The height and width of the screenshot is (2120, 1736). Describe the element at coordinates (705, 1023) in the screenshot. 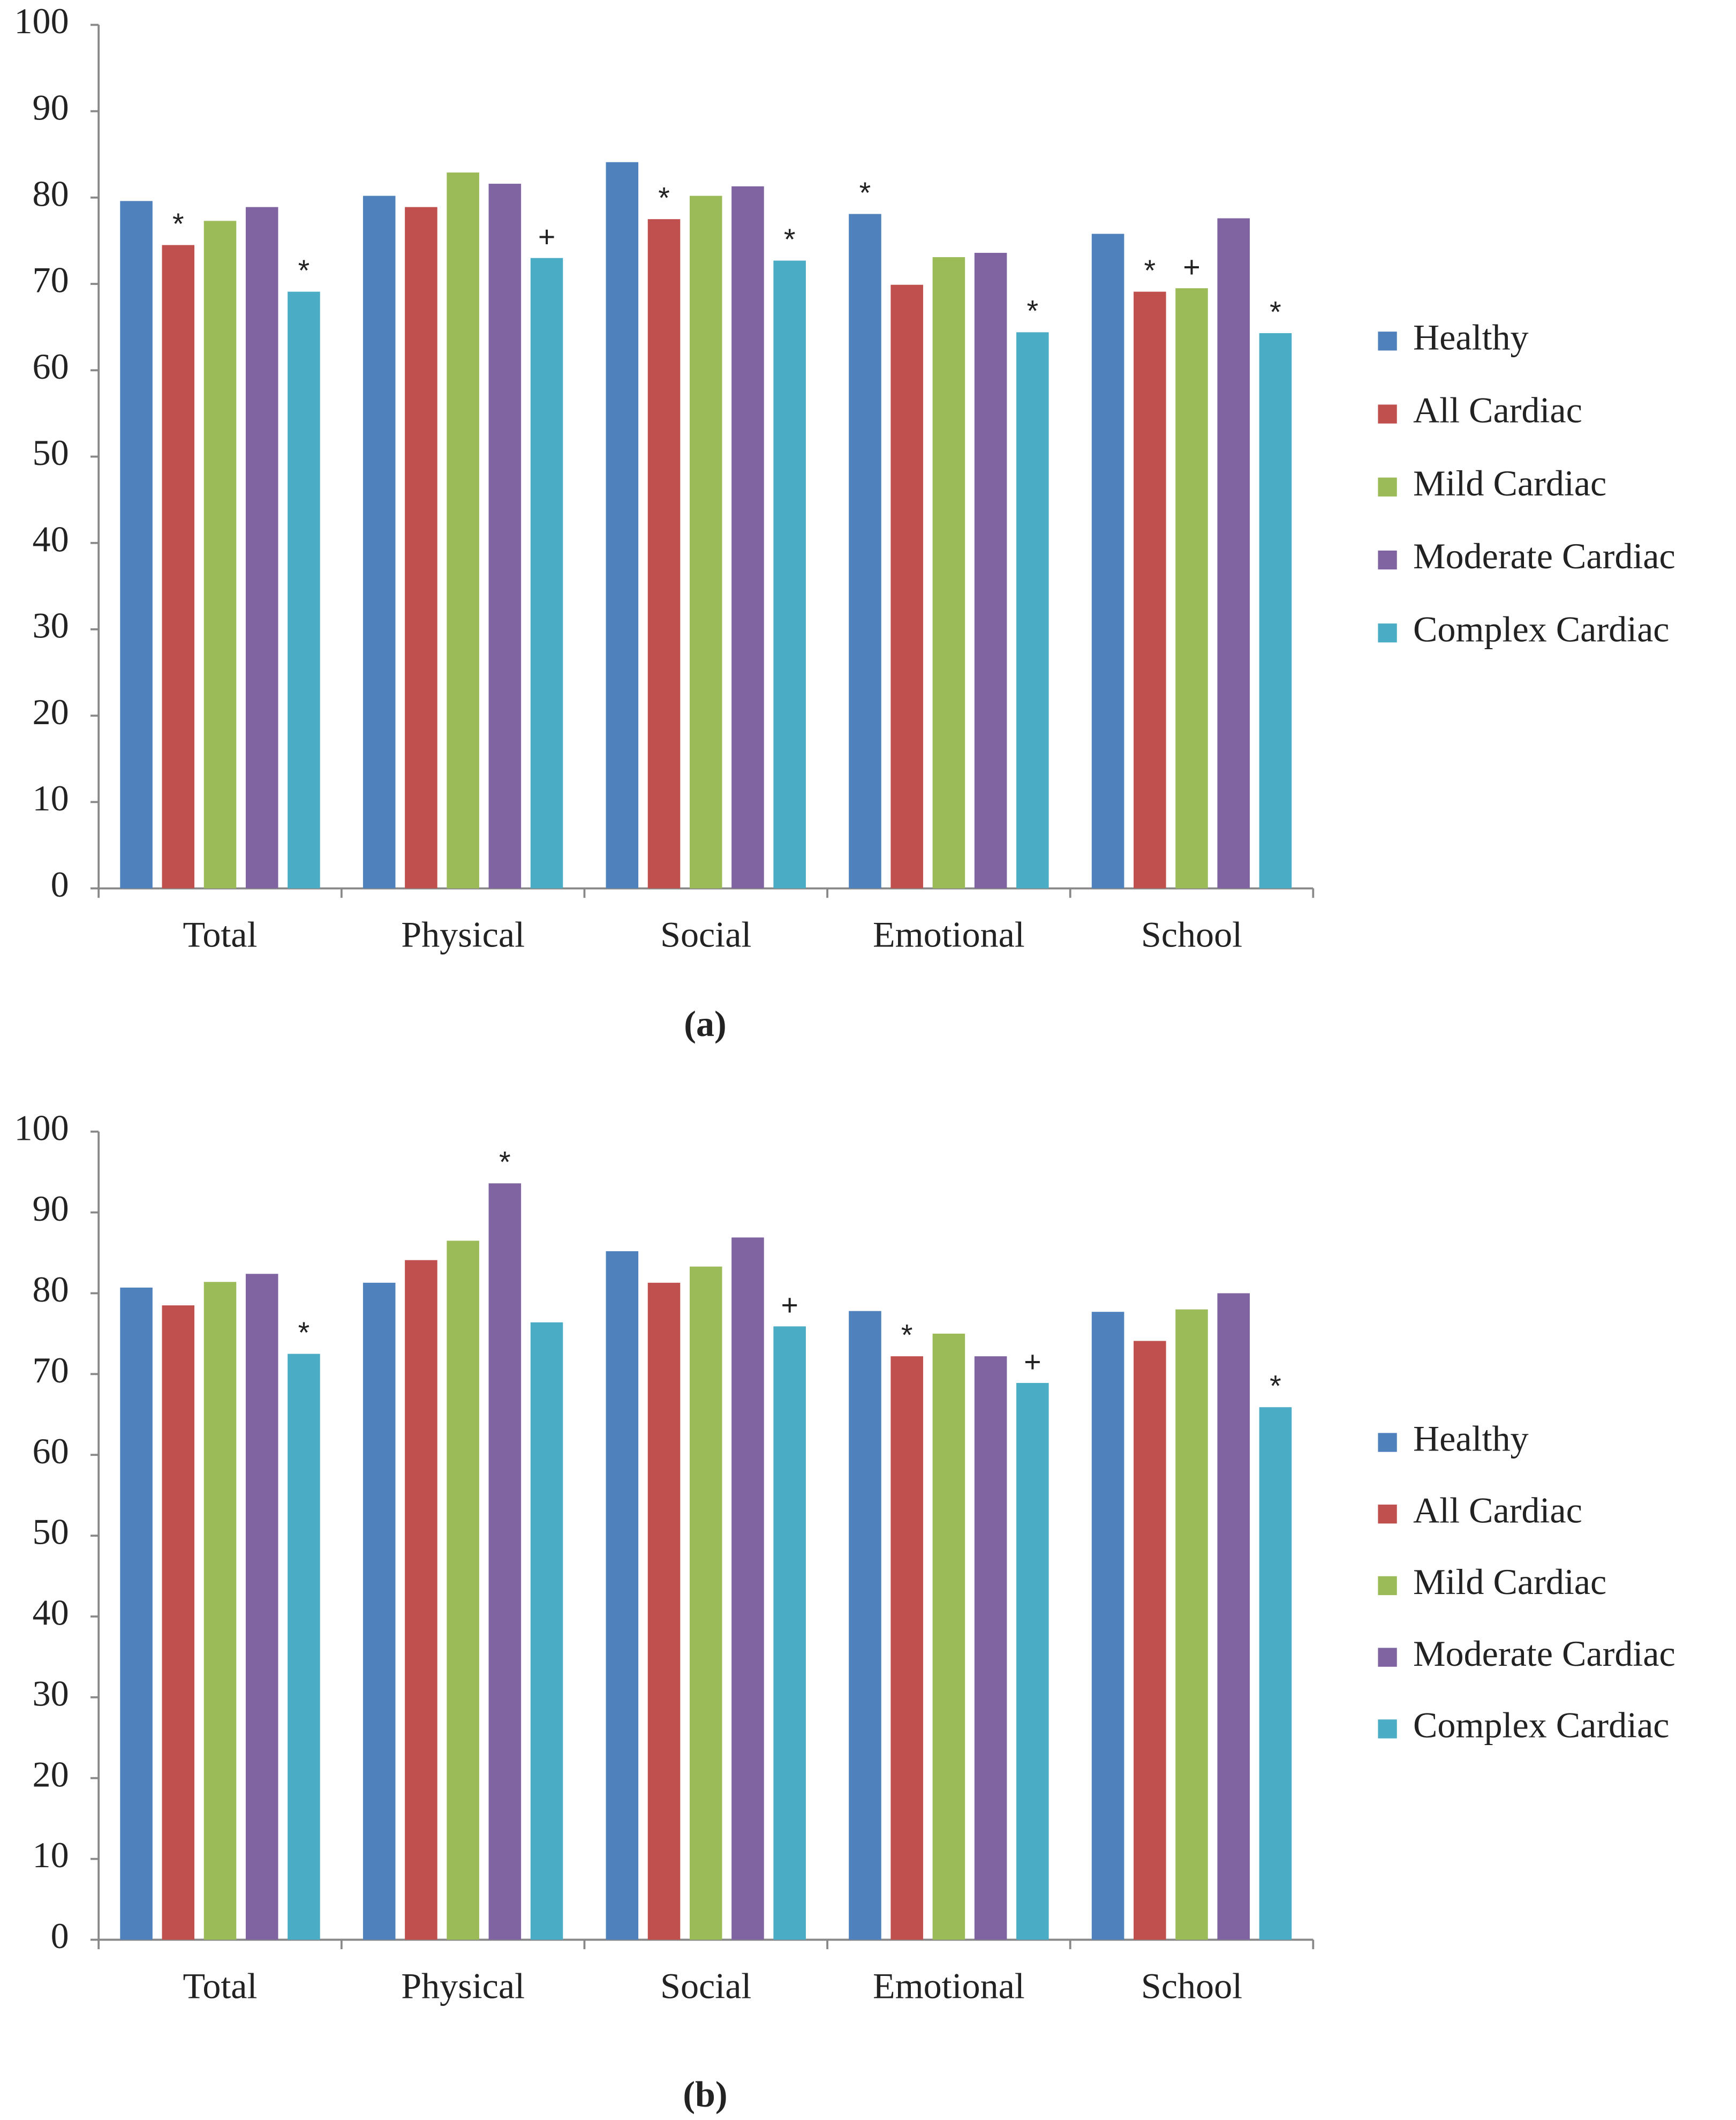

I see `caption: (a)` at that location.